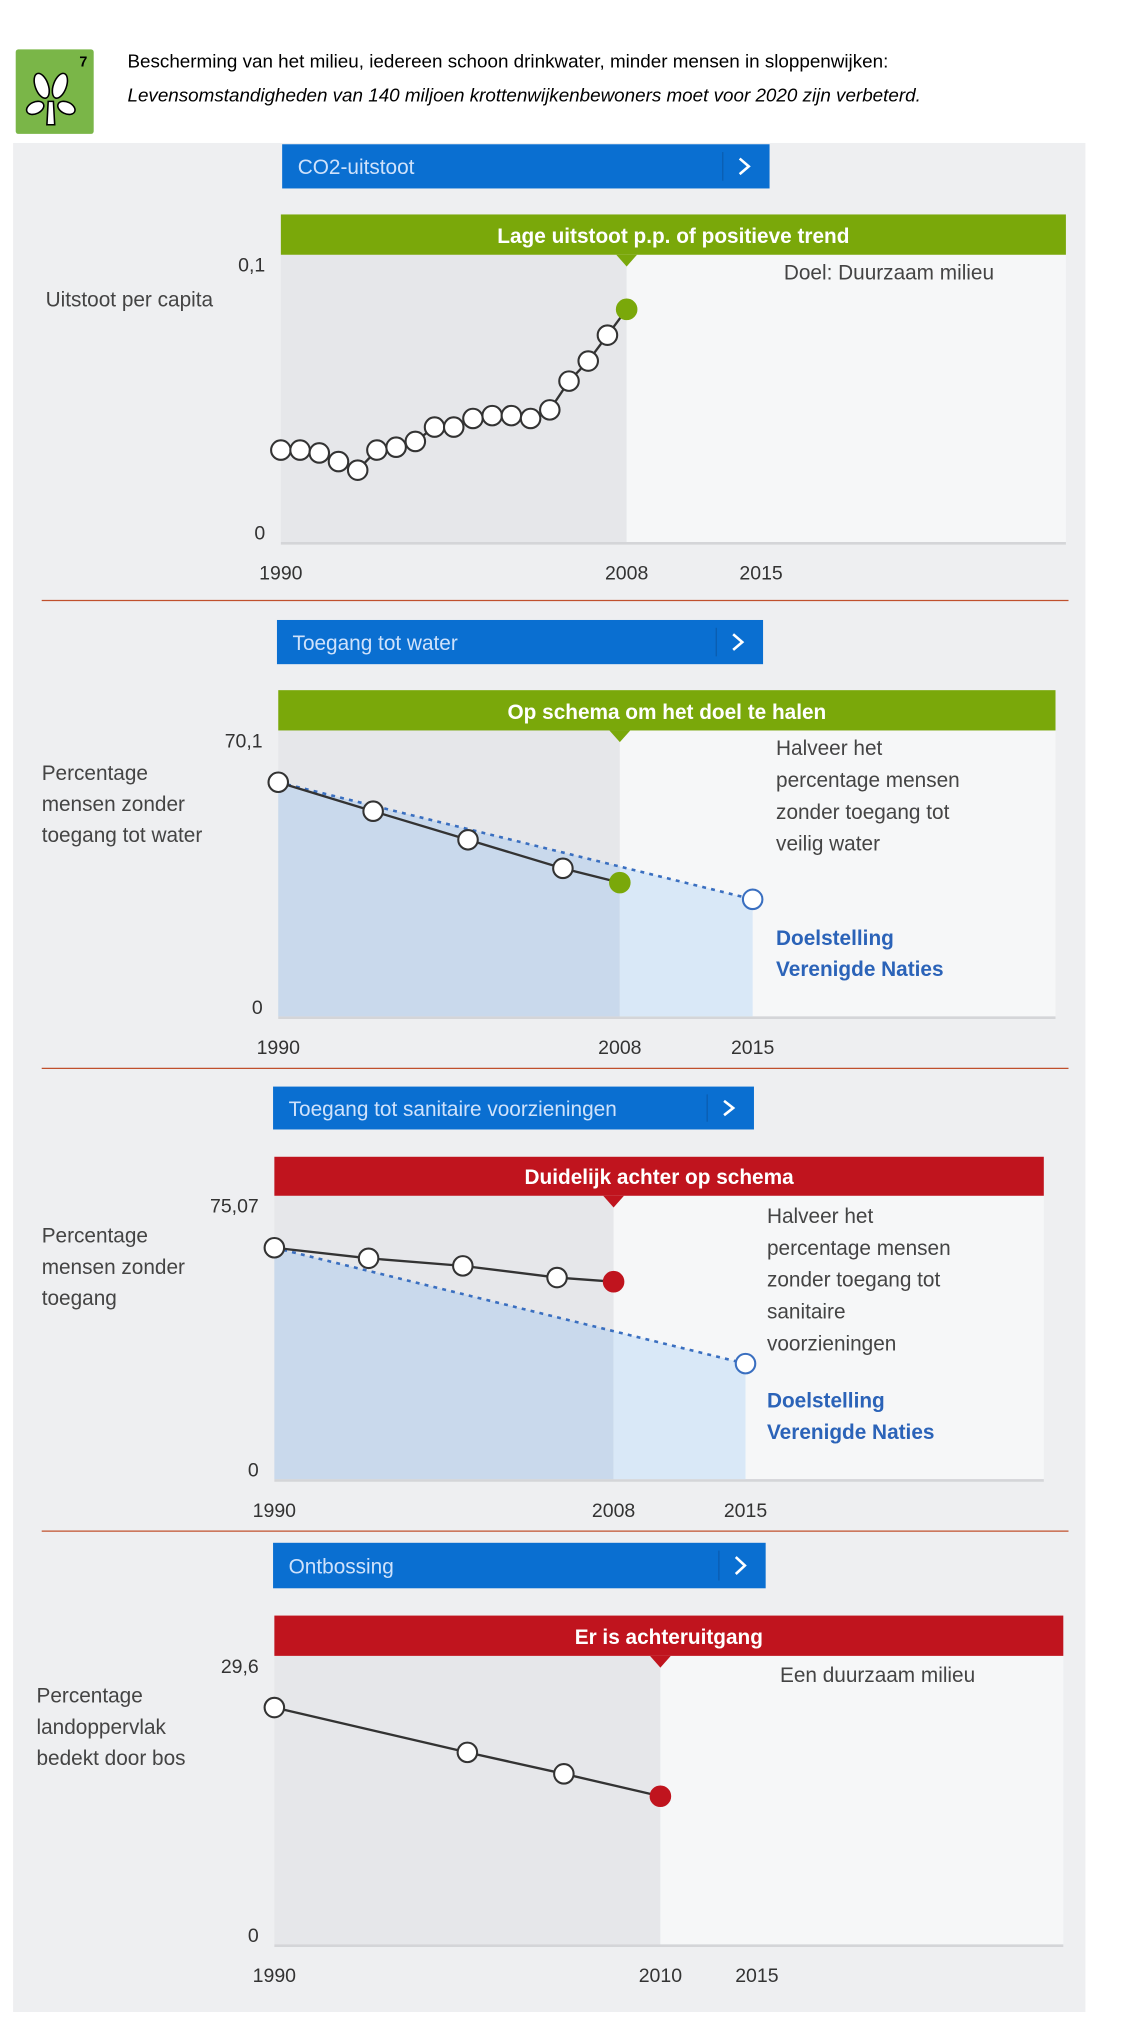 Image resolution: width=1144 pixels, height=2038 pixels. Describe the element at coordinates (122, 835) in the screenshot. I see `y-axis-label: toegang tot water` at that location.